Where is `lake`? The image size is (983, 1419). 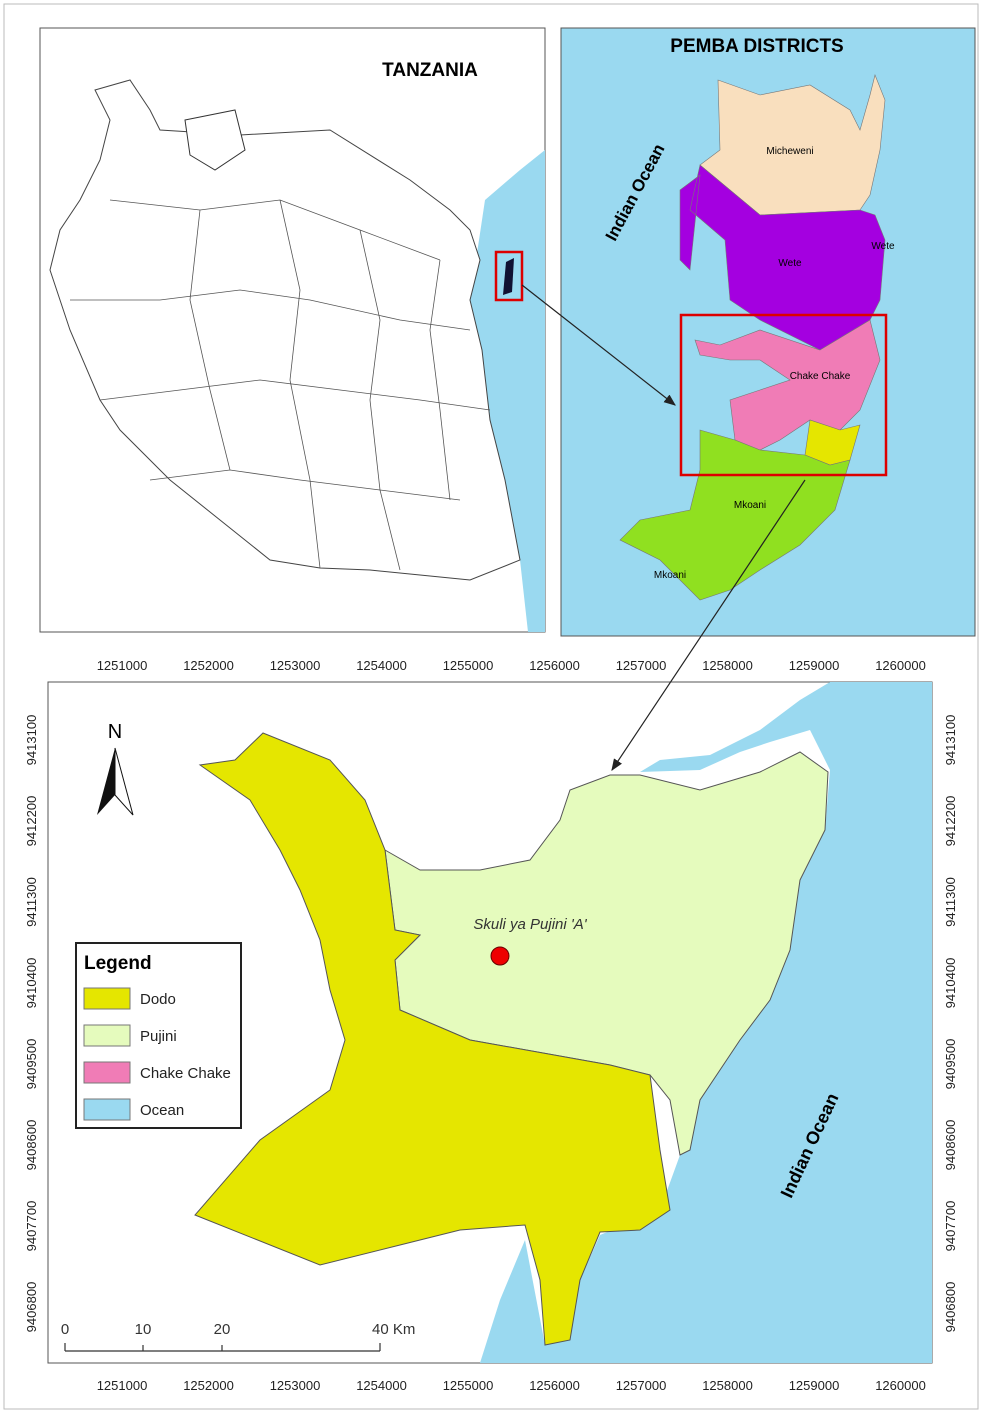 lake is located at coordinates (215, 140).